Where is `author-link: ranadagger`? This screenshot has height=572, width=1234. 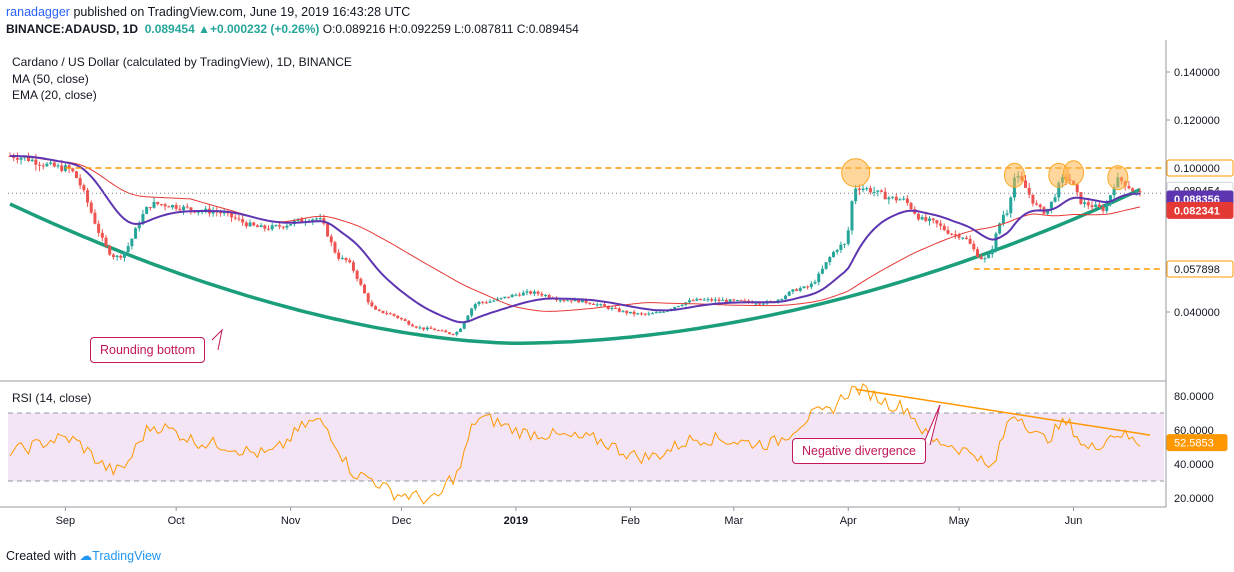
author-link: ranadagger is located at coordinates (38, 12).